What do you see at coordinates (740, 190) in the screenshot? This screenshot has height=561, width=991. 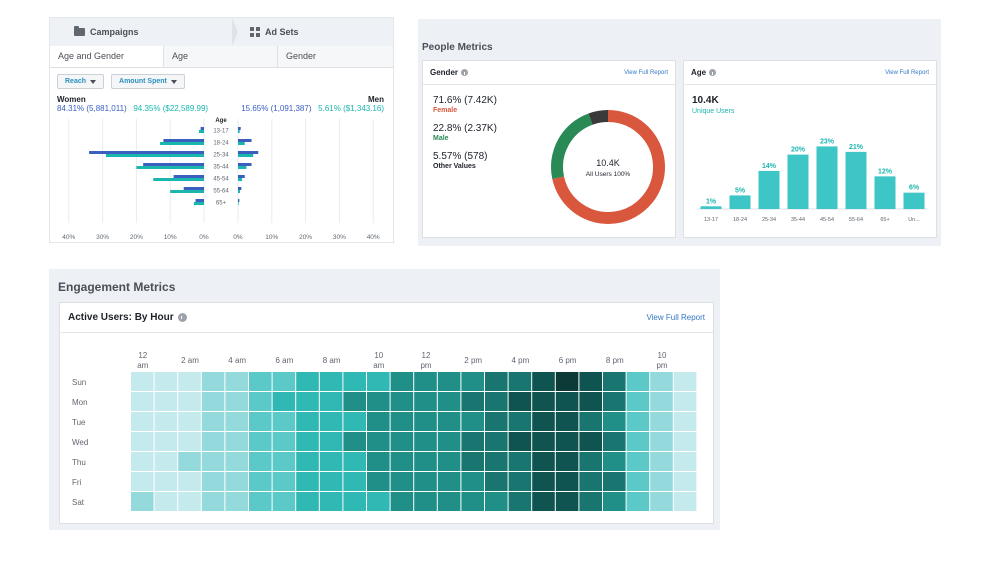 I see `age-bar-value-label: 5%` at bounding box center [740, 190].